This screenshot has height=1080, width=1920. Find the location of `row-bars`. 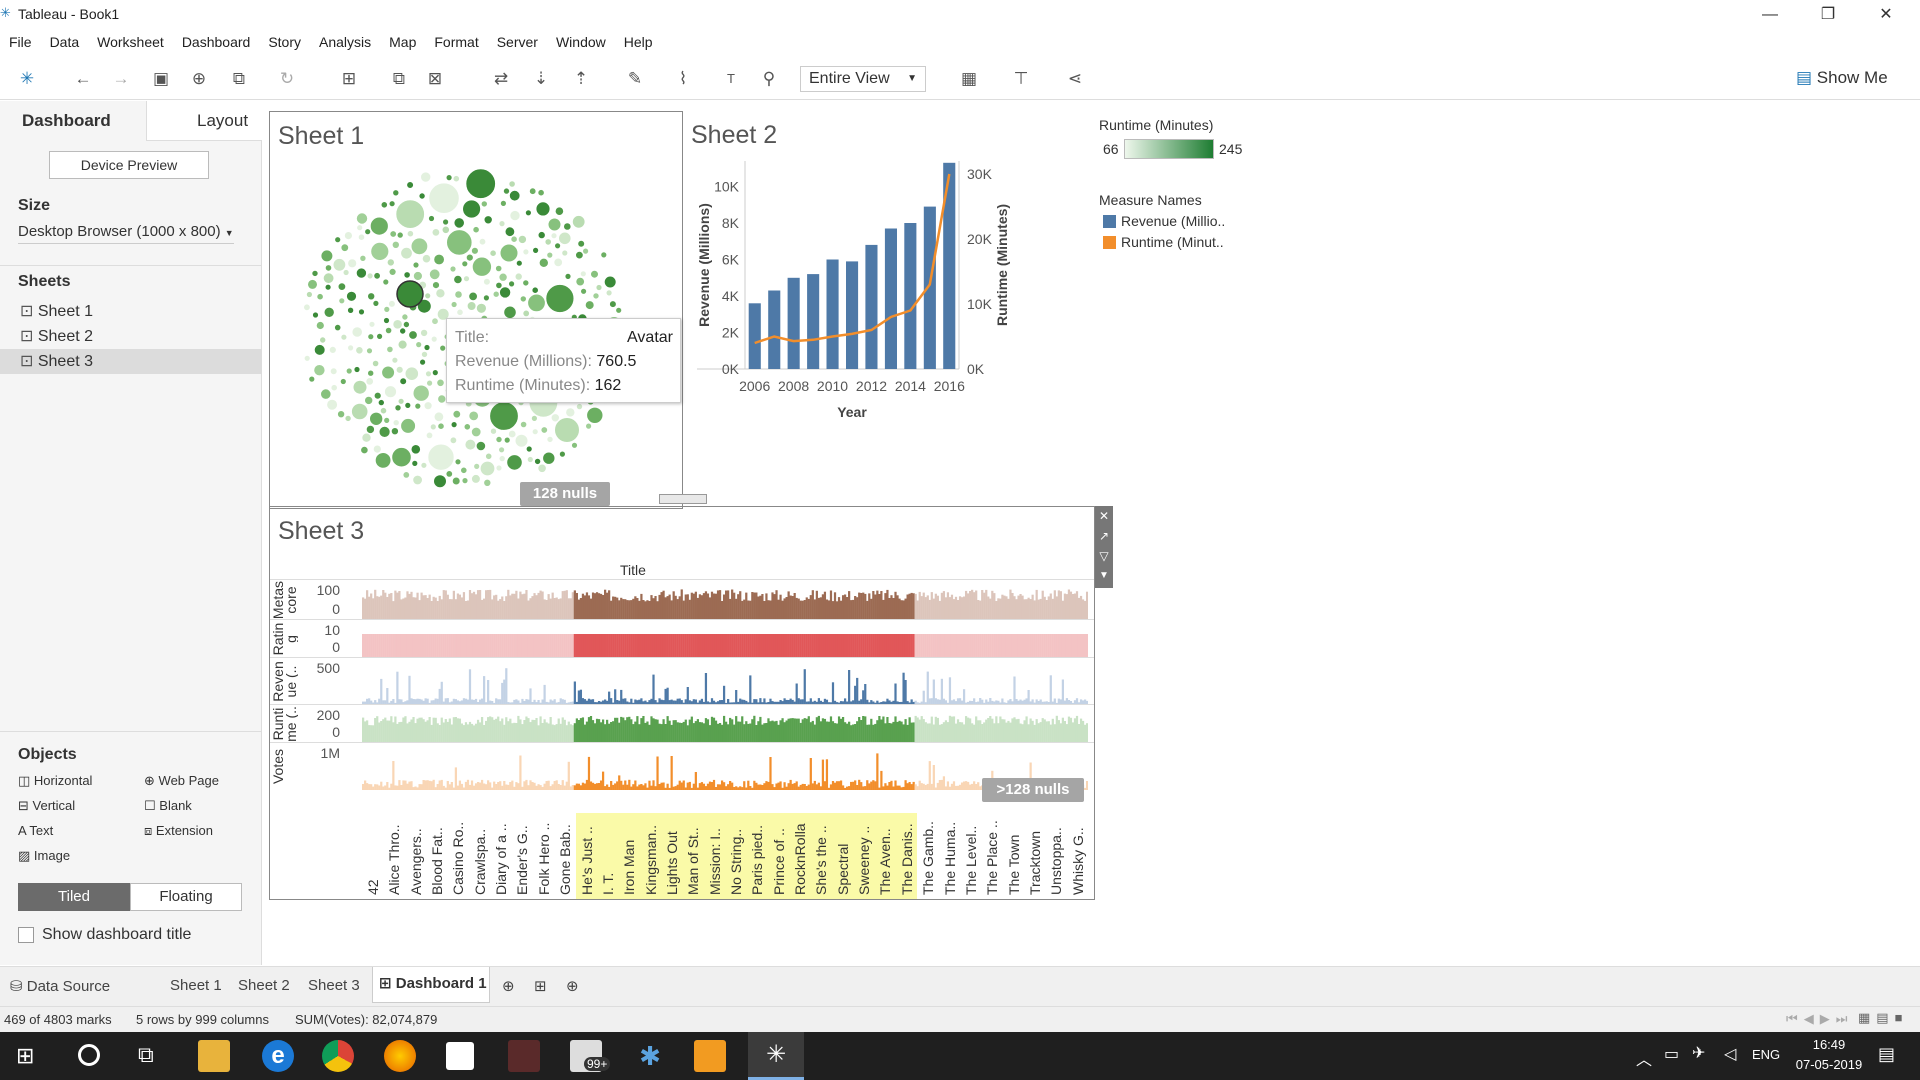

row-bars is located at coordinates (725, 766).